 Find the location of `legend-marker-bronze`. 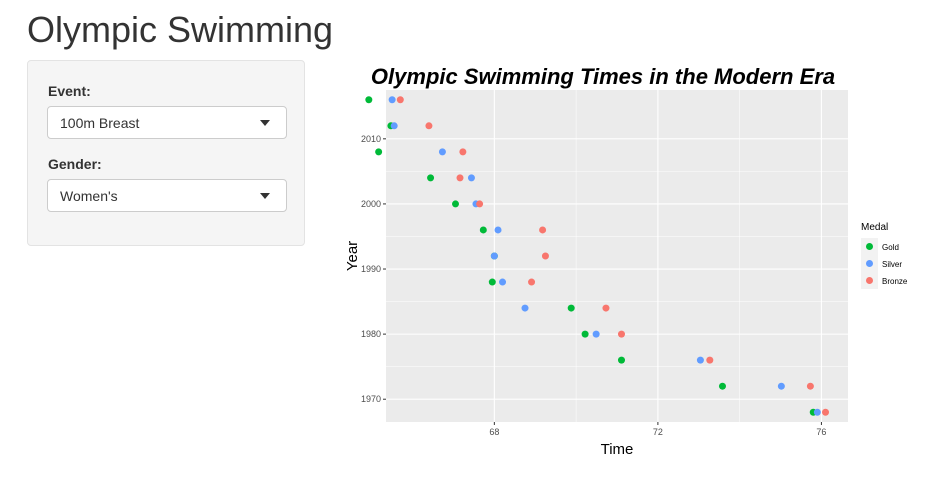

legend-marker-bronze is located at coordinates (869, 280).